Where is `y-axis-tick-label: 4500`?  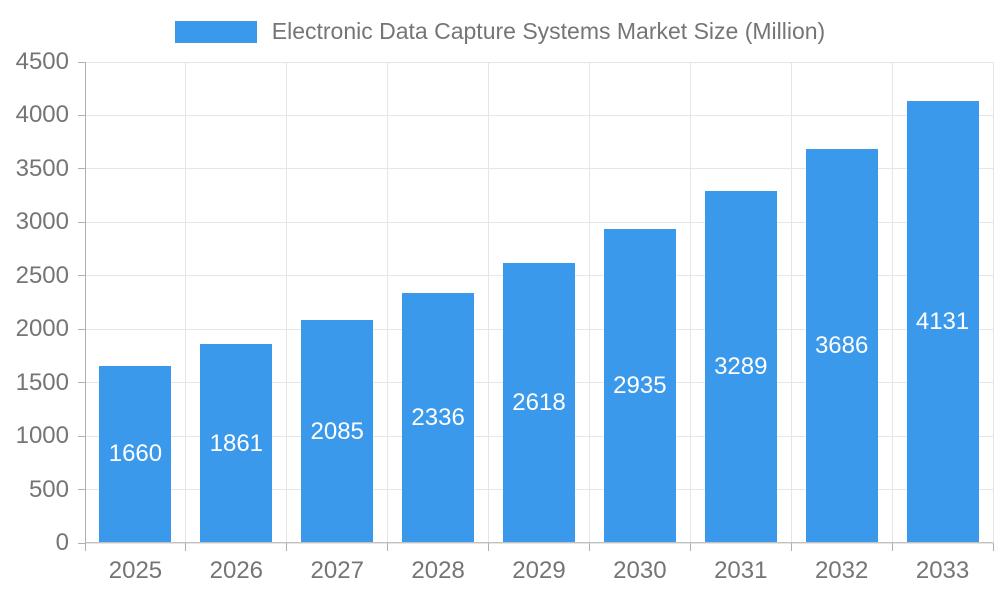 y-axis-tick-label: 4500 is located at coordinates (42, 61).